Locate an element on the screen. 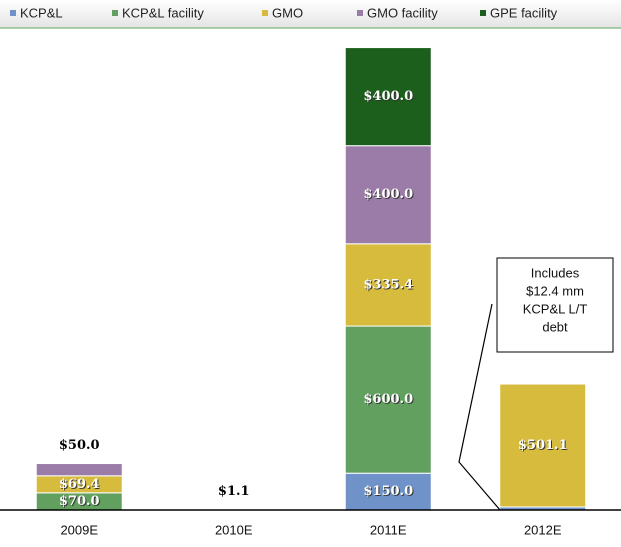 This screenshot has height=547, width=621. value-label-shadow: $501.1 is located at coordinates (544, 446).